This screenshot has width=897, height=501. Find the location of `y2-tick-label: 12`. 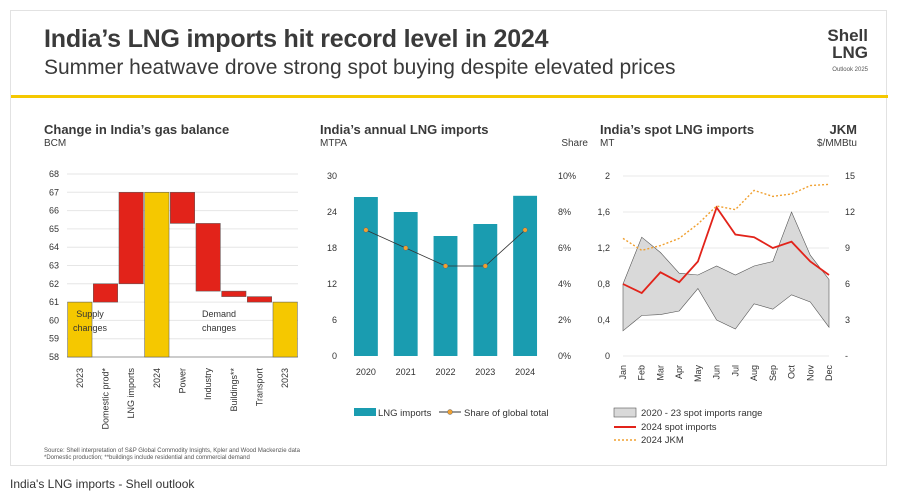

y2-tick-label: 12 is located at coordinates (850, 212).